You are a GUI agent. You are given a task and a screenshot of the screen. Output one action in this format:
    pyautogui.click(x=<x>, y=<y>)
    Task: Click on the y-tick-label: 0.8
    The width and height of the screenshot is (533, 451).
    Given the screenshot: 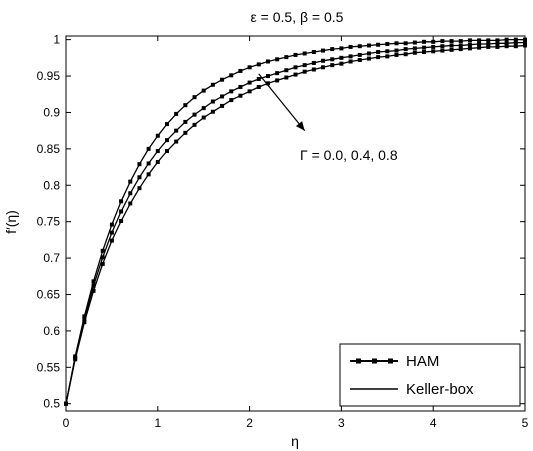 What is the action you would take?
    pyautogui.click(x=51, y=185)
    